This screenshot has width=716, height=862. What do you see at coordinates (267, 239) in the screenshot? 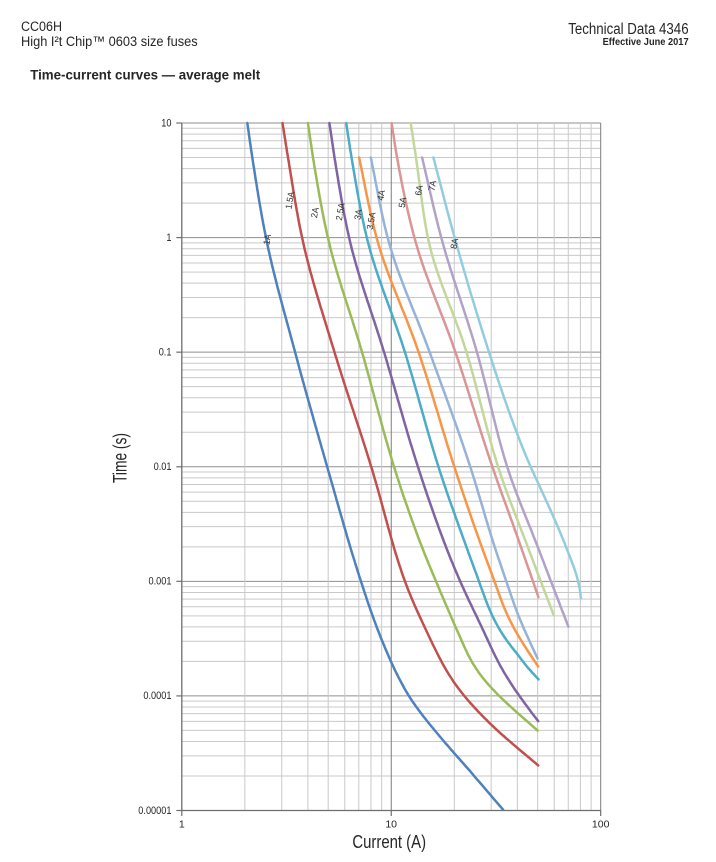
I see `svg-text: 1A` at bounding box center [267, 239].